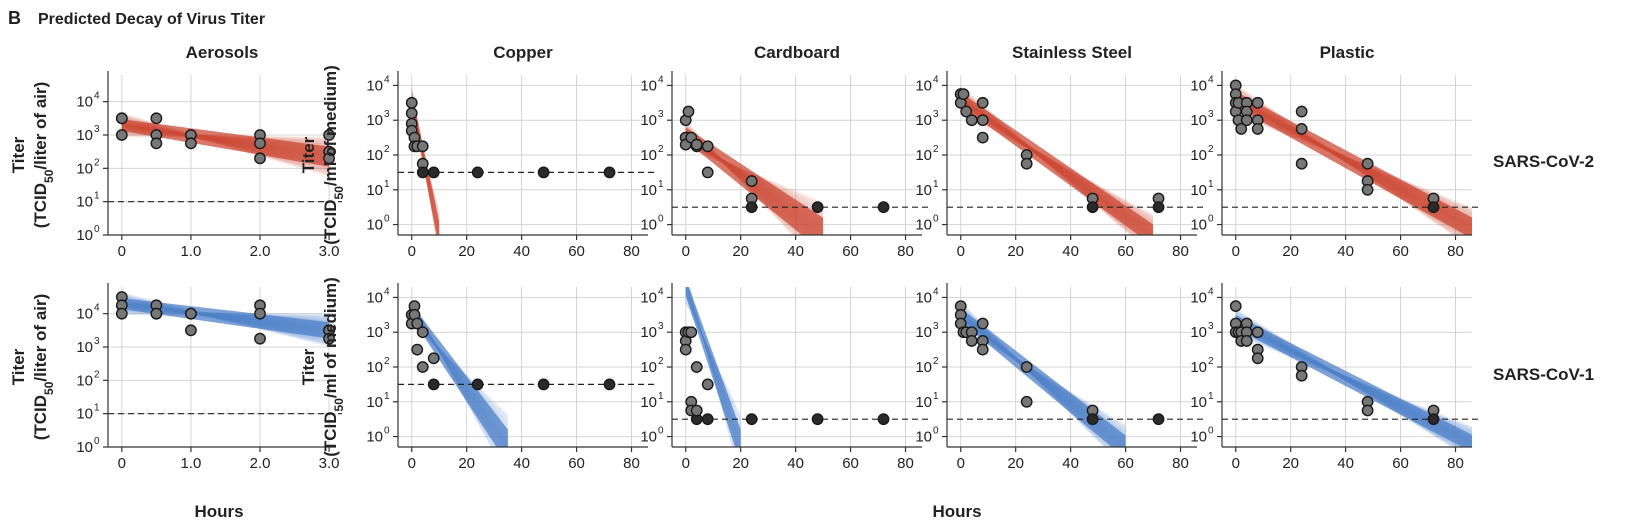 This screenshot has height=532, width=1630. I want to click on y-tick-exponent: 2, so click(1211, 149).